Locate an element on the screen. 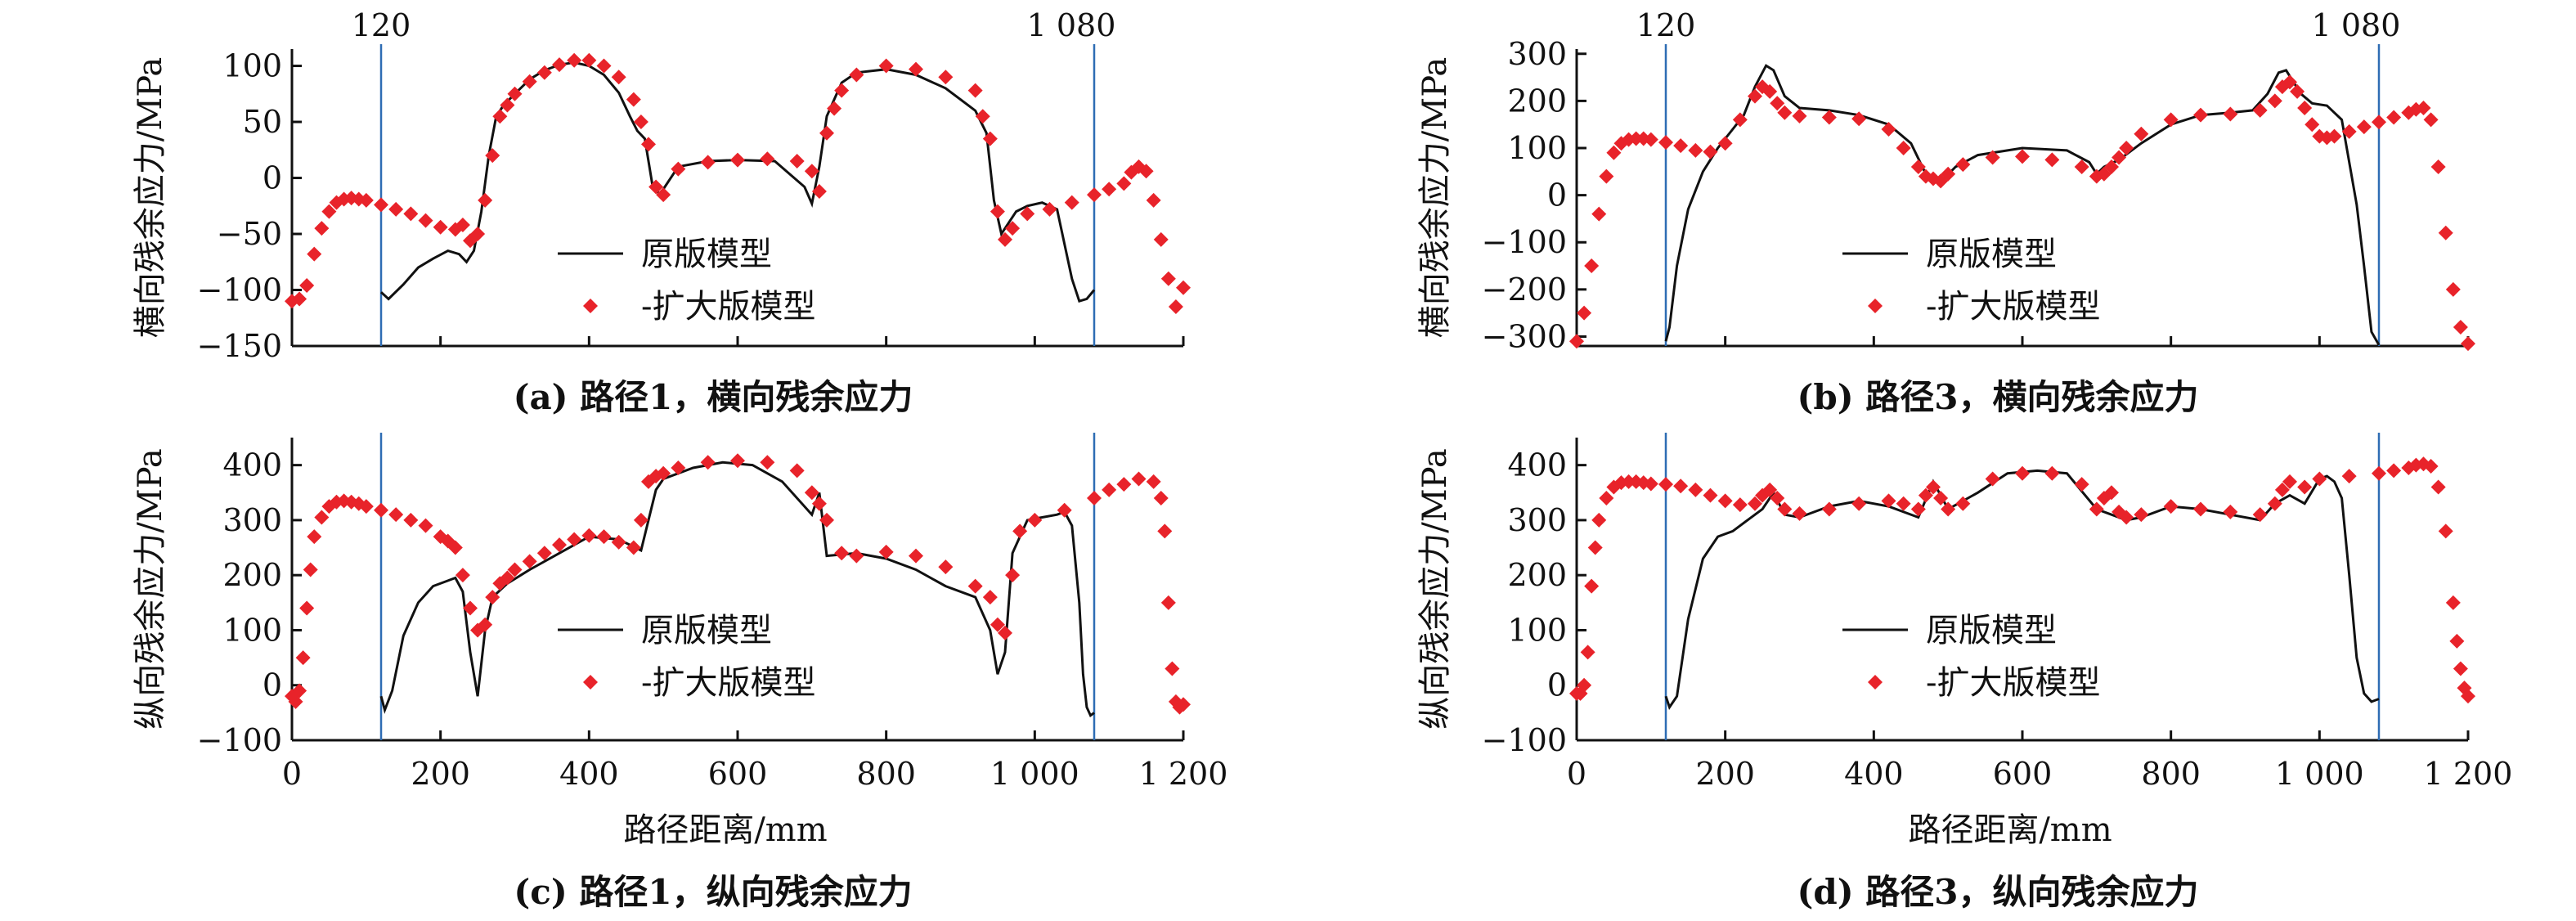  x-tick-label: 800 is located at coordinates (2171, 774).